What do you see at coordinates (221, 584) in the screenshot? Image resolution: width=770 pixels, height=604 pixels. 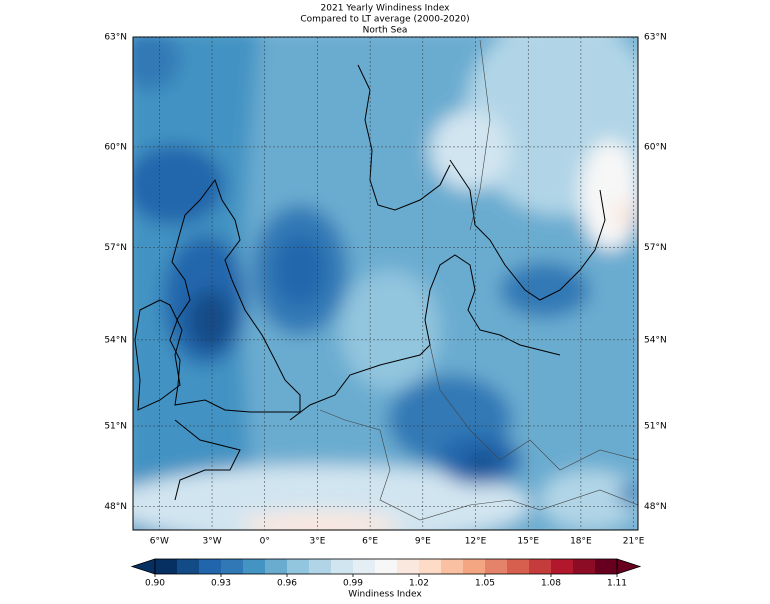 I see `colorbar-tick-label: 0.93` at bounding box center [221, 584].